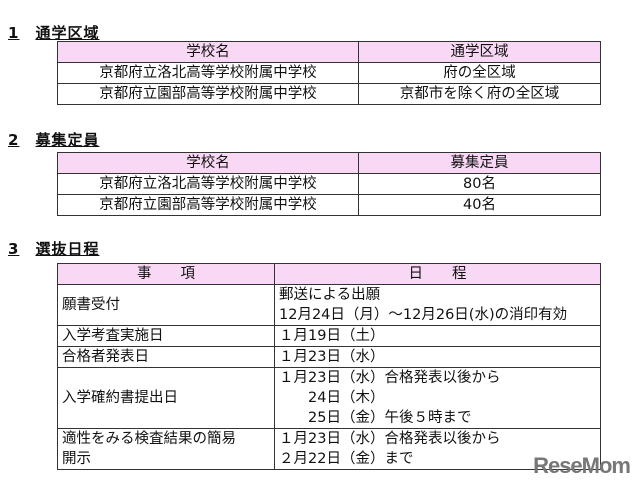 Image resolution: width=640 pixels, height=487 pixels. Describe the element at coordinates (329, 94) in the screenshot. I see `table-row: 京都府立園部高等学校附属中学校 京都市を除く府の全区域` at that location.